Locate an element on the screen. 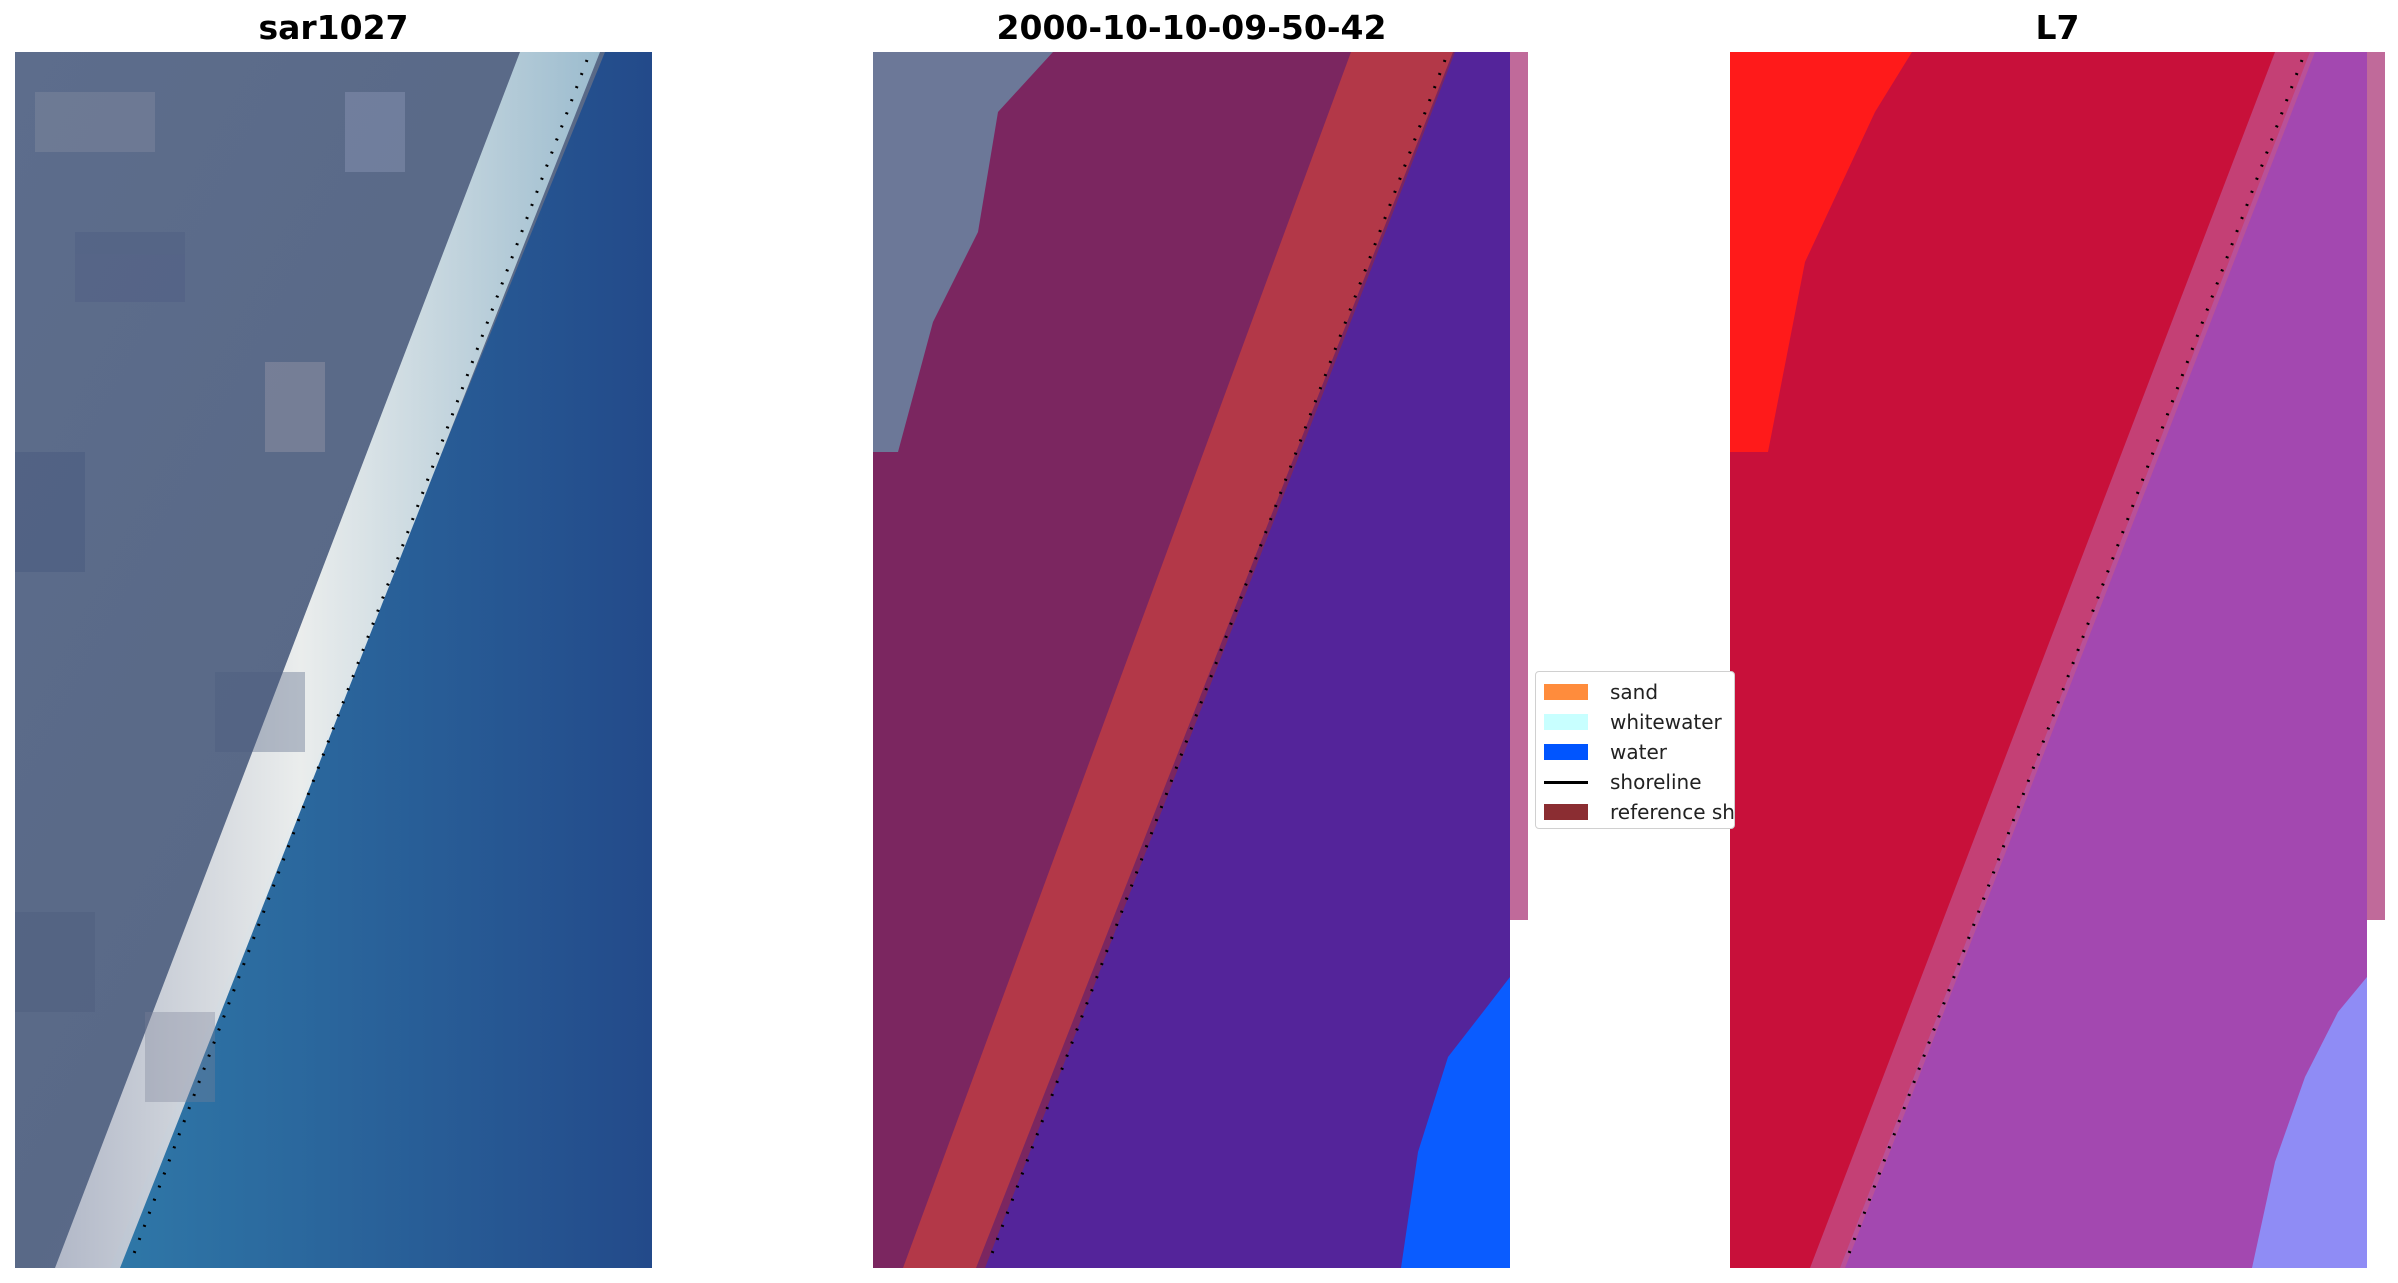 The image size is (2398, 1283). legend-label-reference: reference shoreline buffer is located at coordinates (1672, 812).